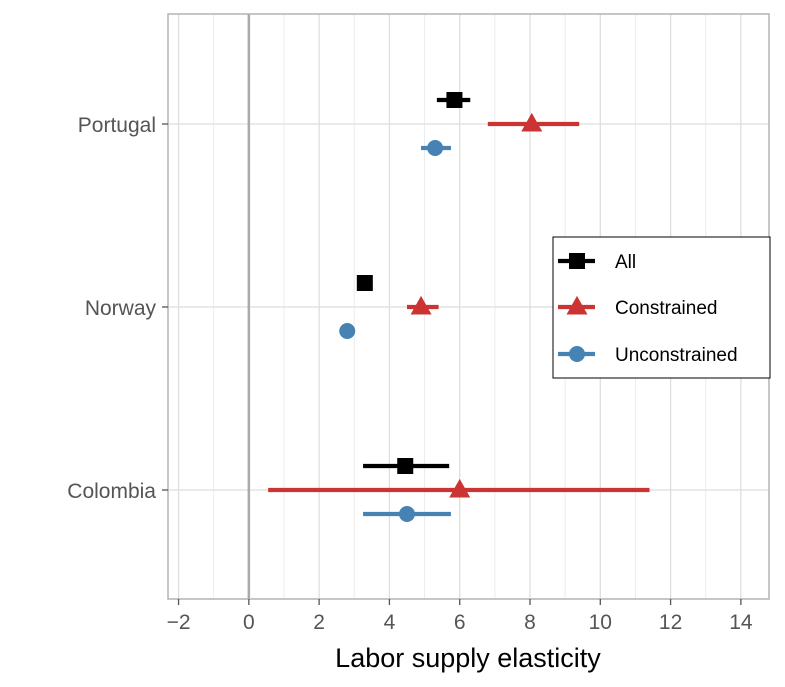  Describe the element at coordinates (530, 622) in the screenshot. I see `x-tick-label: 8` at that location.